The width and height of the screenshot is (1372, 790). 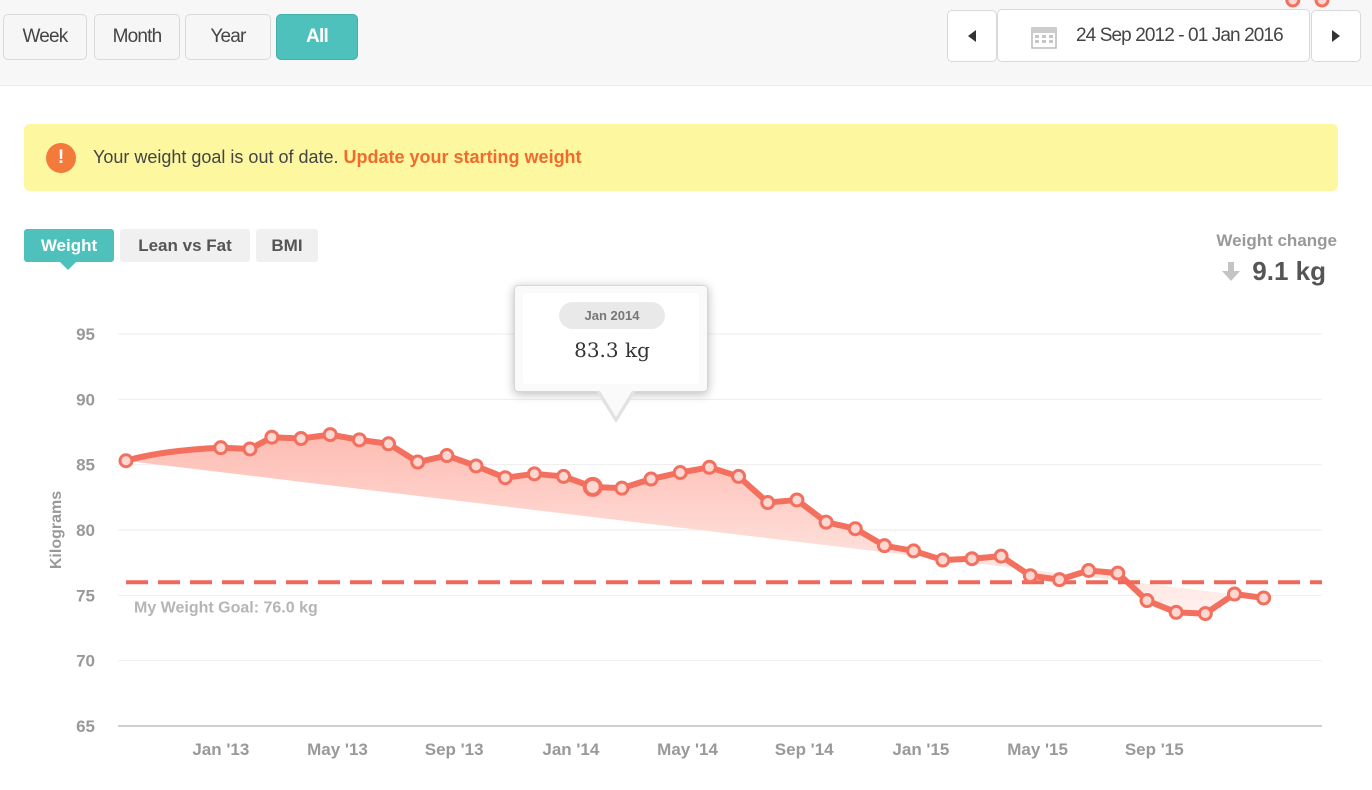 I want to click on highlighted-data-point, so click(x=592, y=486).